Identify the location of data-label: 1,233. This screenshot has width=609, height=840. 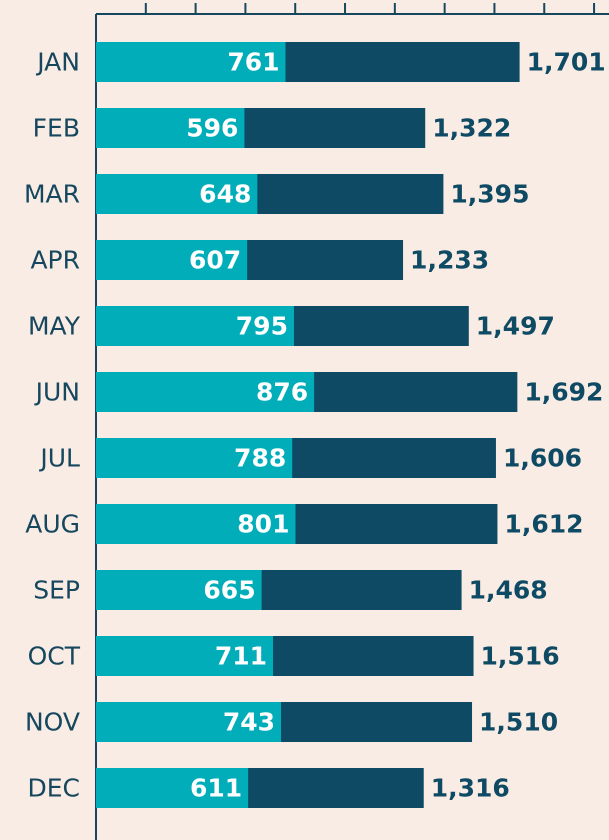
(449, 260).